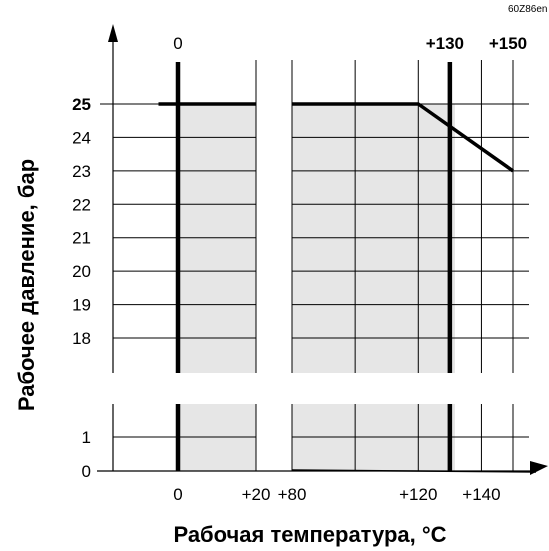 The image size is (549, 551). Describe the element at coordinates (217, 238) in the screenshot. I see `shade-left-upper` at that location.